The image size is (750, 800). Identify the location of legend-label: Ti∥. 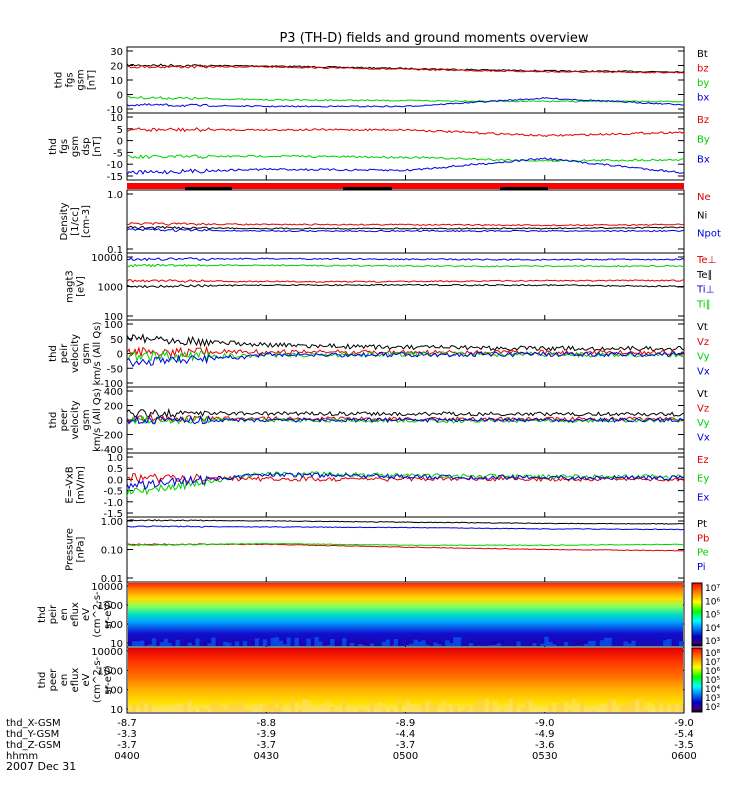
(703, 304).